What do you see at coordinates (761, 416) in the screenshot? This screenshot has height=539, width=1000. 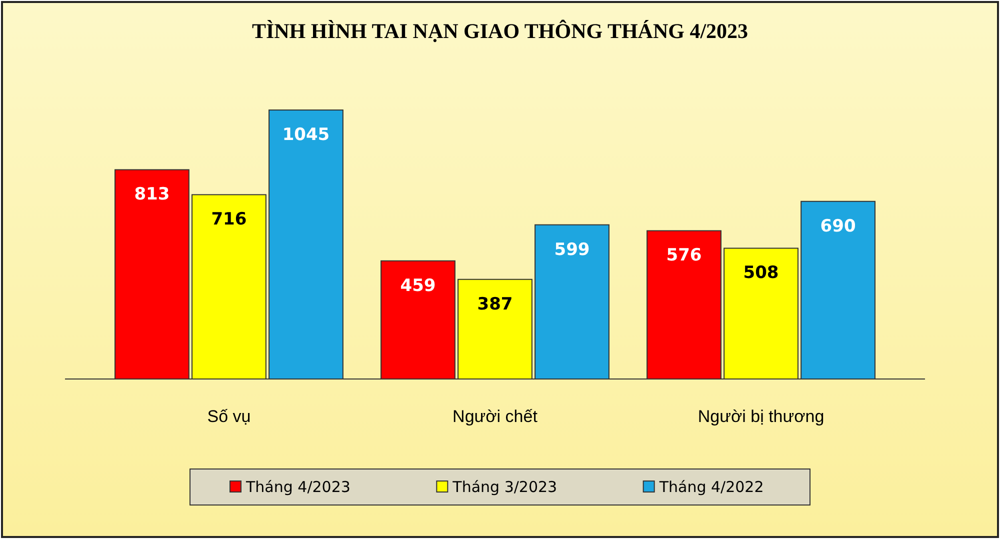 I see `x-tick-label: Người bị thương` at bounding box center [761, 416].